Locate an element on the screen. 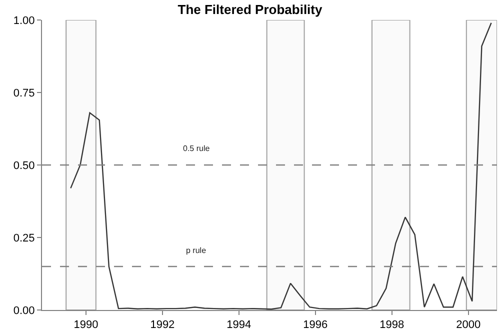 The width and height of the screenshot is (500, 334). x-tick-label: 1992 is located at coordinates (162, 325).